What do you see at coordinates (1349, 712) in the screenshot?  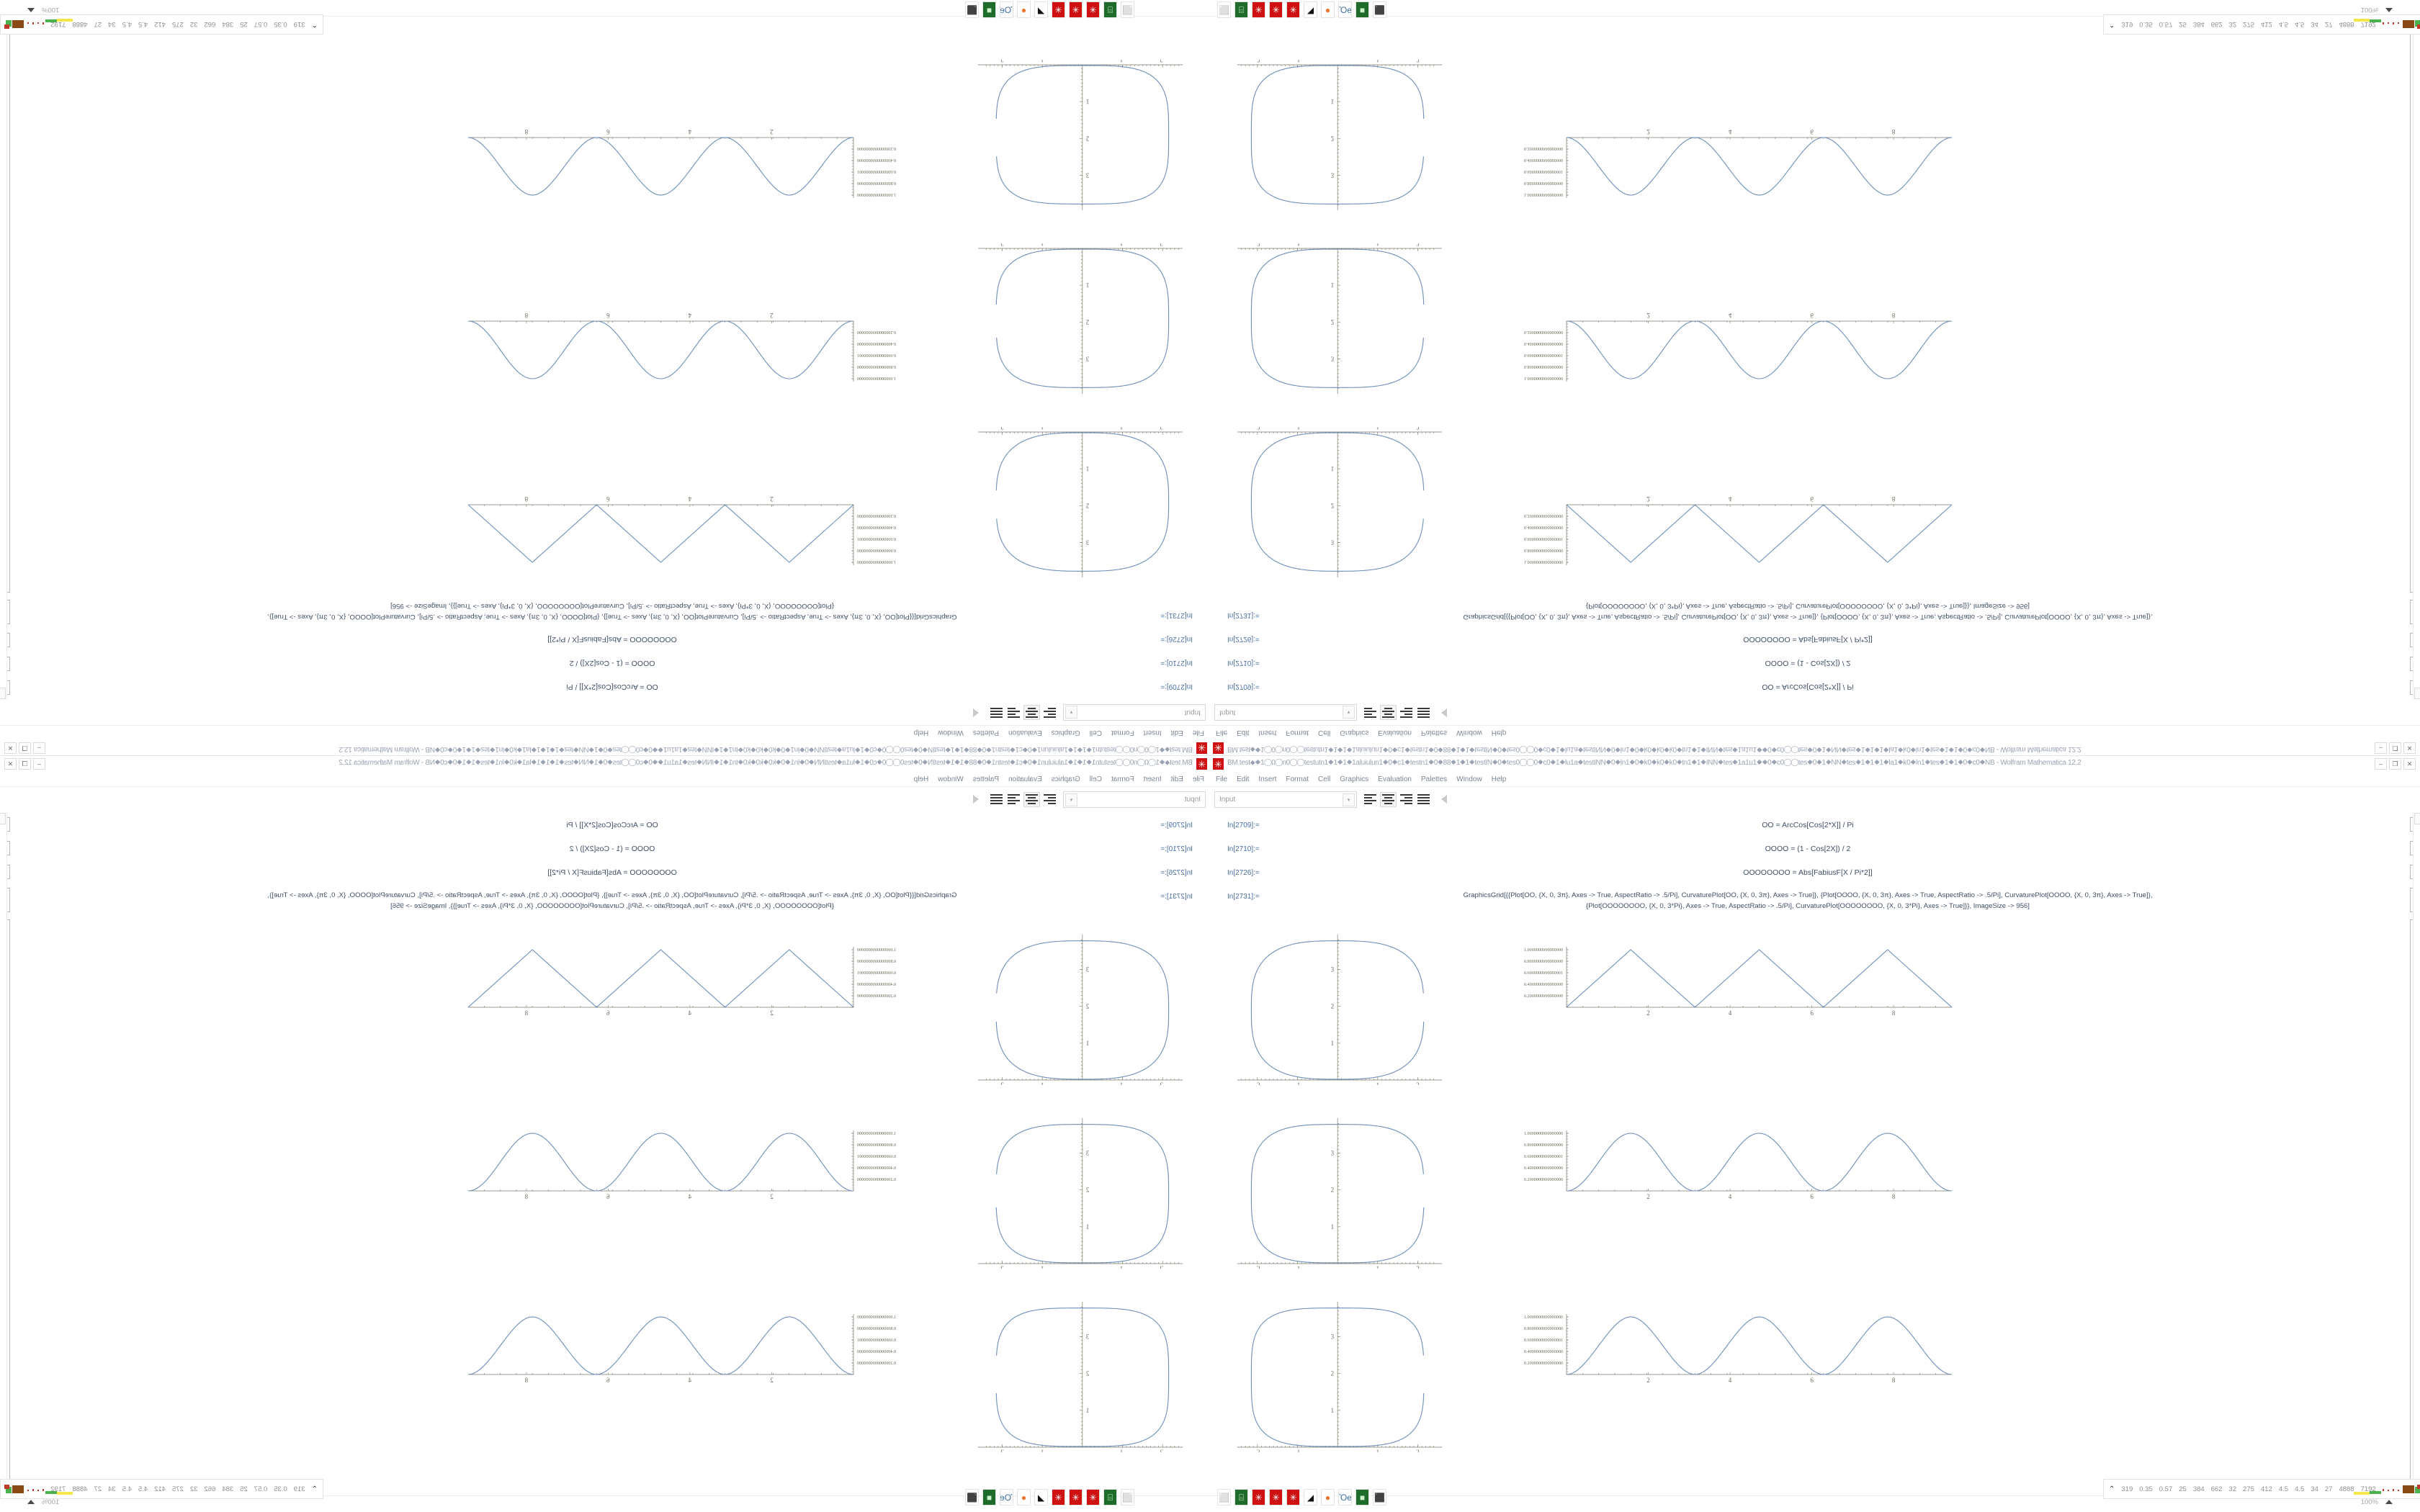 I see `chevron-down-icon: ▾` at bounding box center [1349, 712].